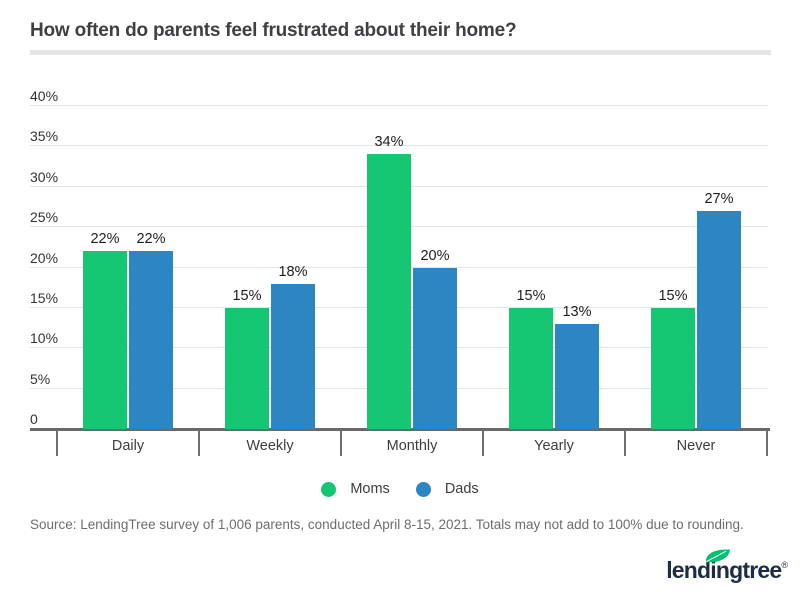 This screenshot has height=596, width=800. Describe the element at coordinates (400, 429) in the screenshot. I see `x-axis-line` at that location.